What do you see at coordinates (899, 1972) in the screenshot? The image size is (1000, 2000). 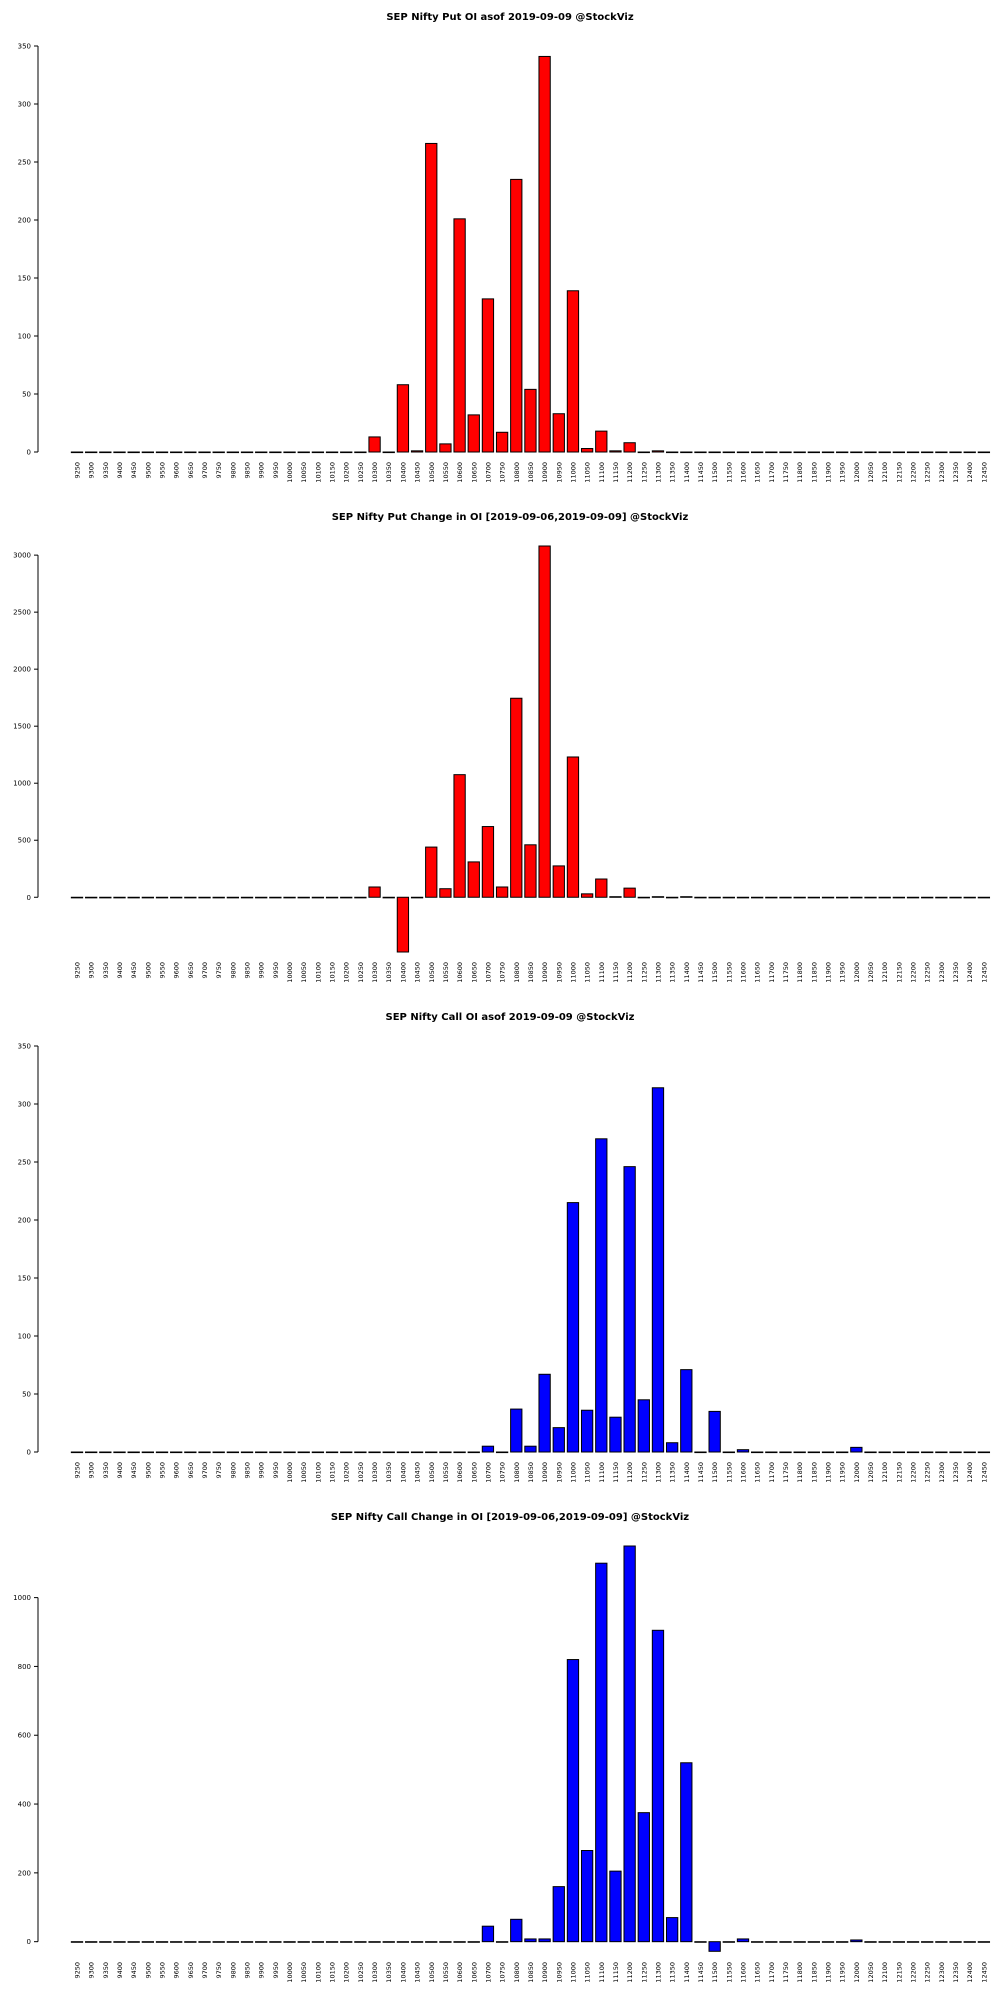 I see `x-tick-label: 12150` at bounding box center [899, 1972].